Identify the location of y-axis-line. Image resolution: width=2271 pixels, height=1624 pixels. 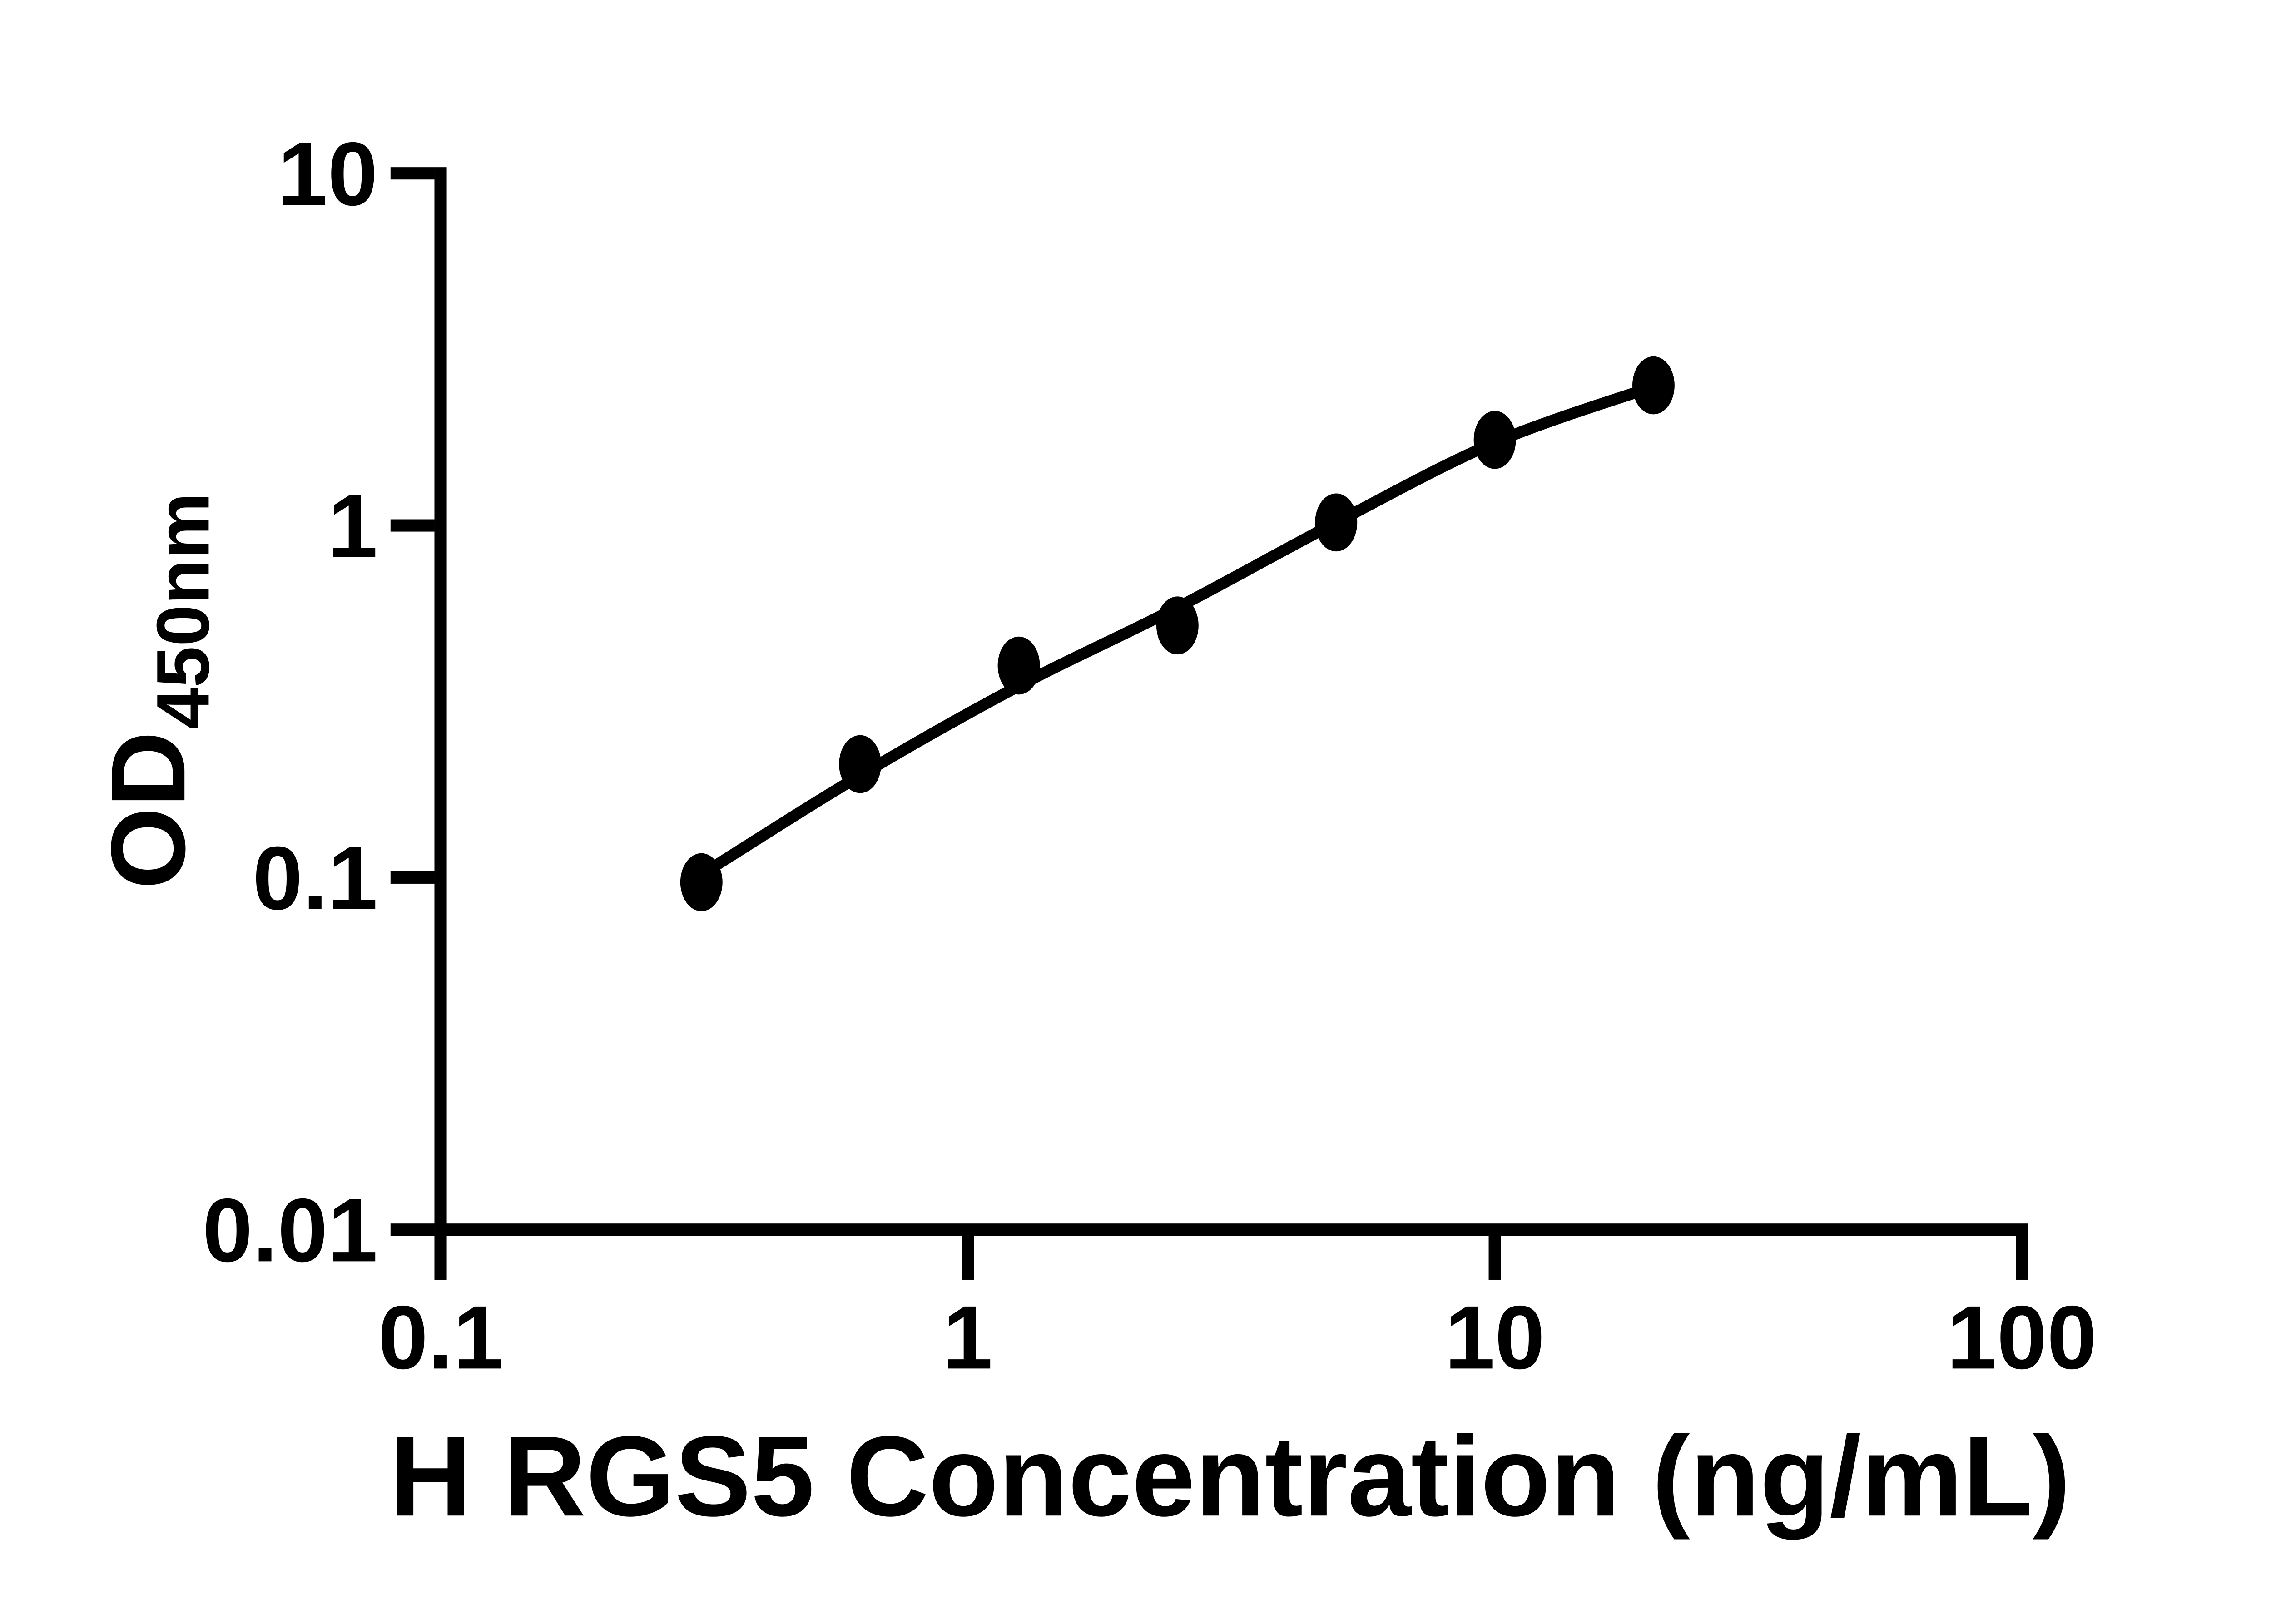
(440, 701).